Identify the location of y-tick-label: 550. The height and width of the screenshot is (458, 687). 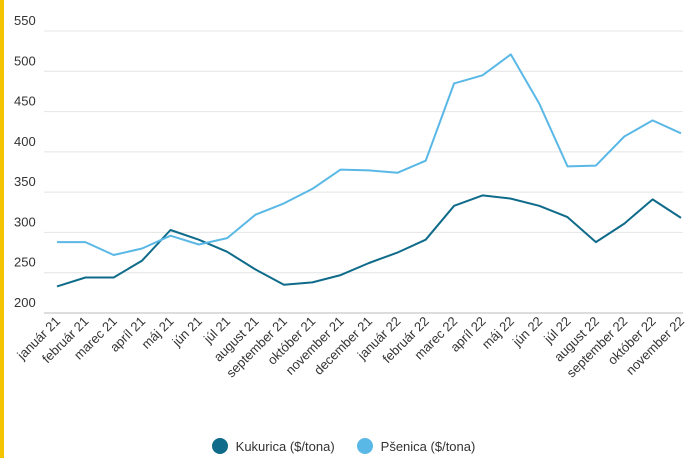
(25, 20).